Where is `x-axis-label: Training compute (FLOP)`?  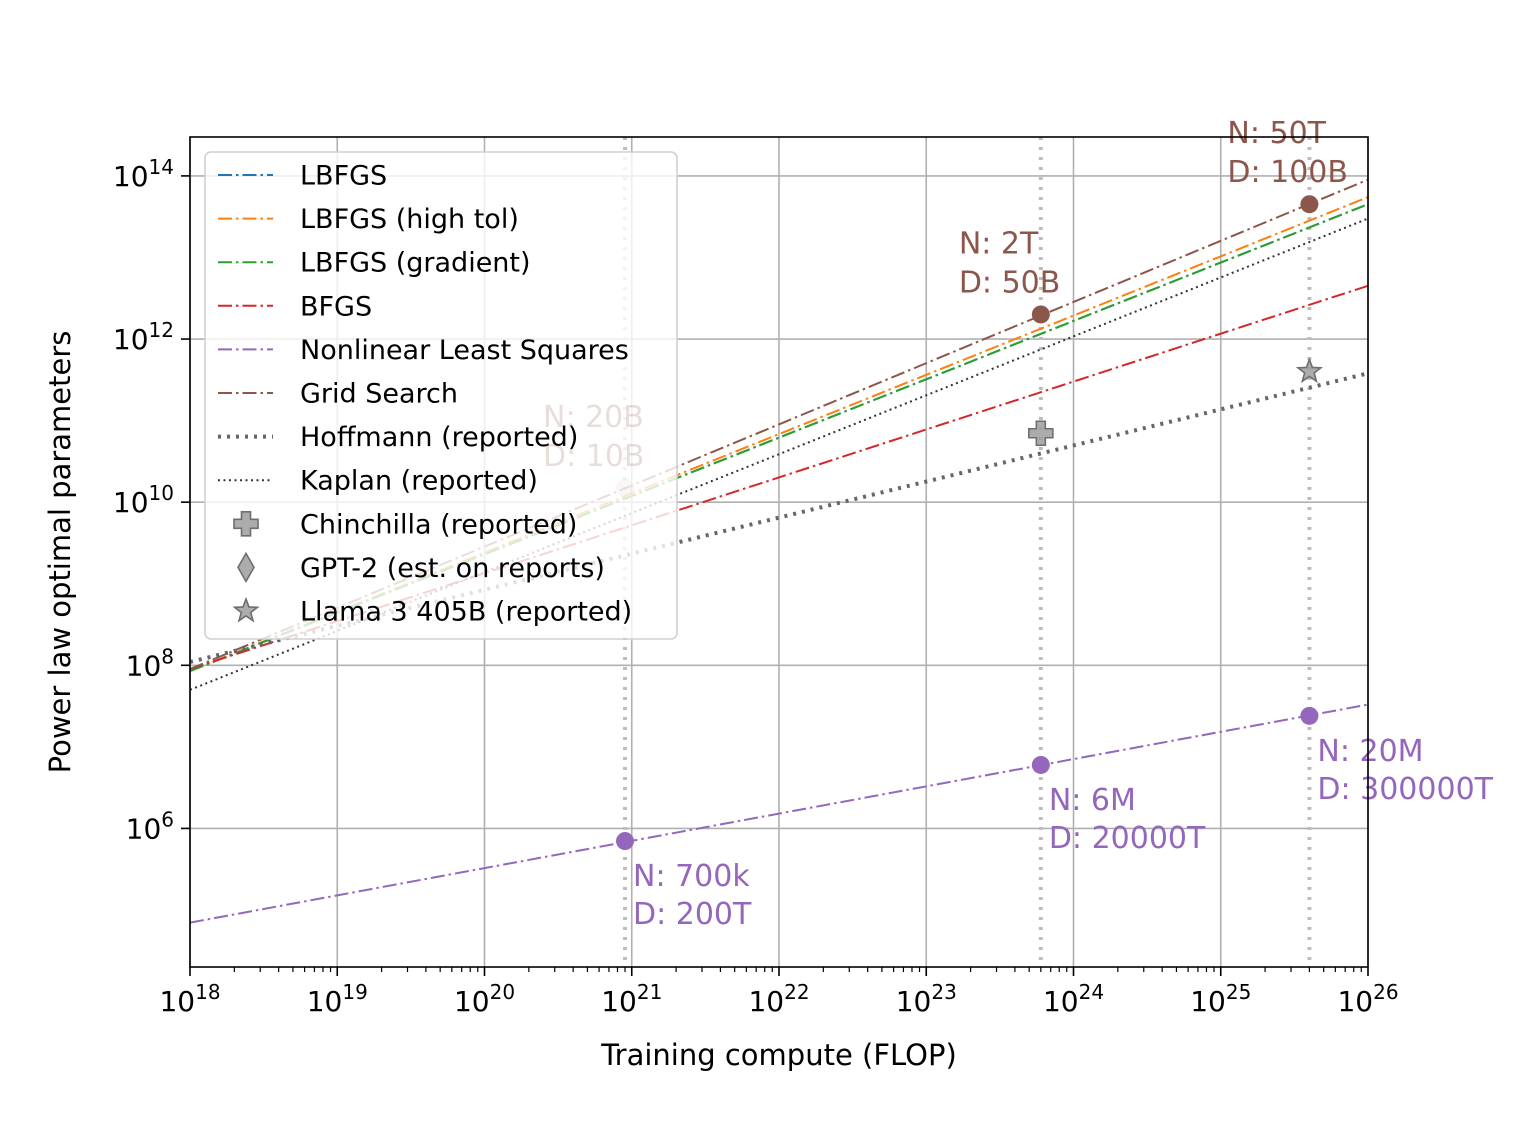
x-axis-label: Training compute (FLOP) is located at coordinates (778, 1055).